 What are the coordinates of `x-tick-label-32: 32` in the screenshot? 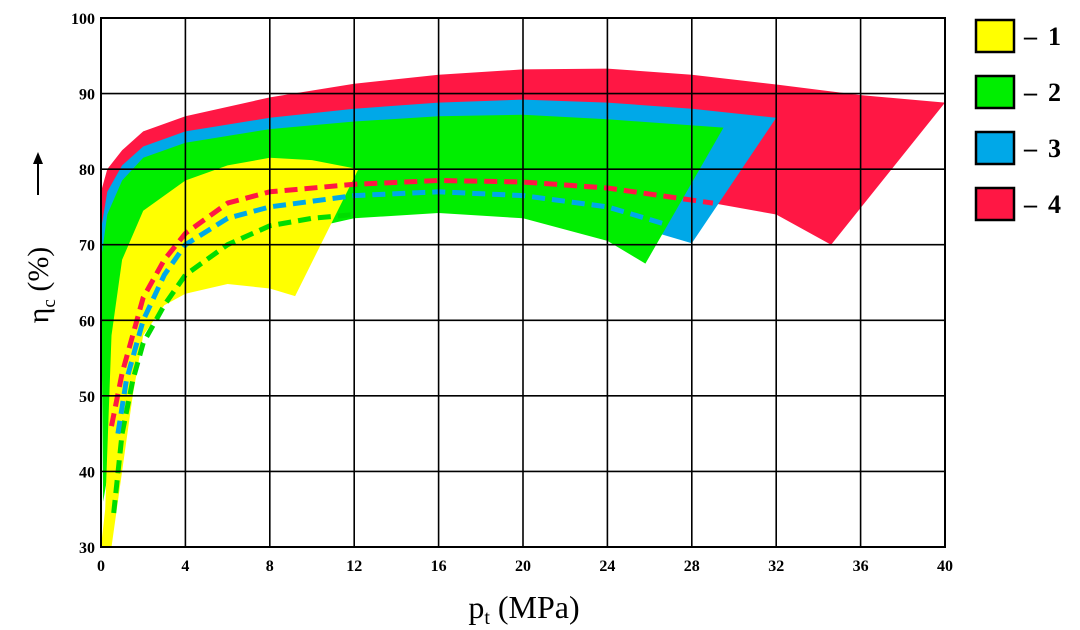 It's located at (776, 566).